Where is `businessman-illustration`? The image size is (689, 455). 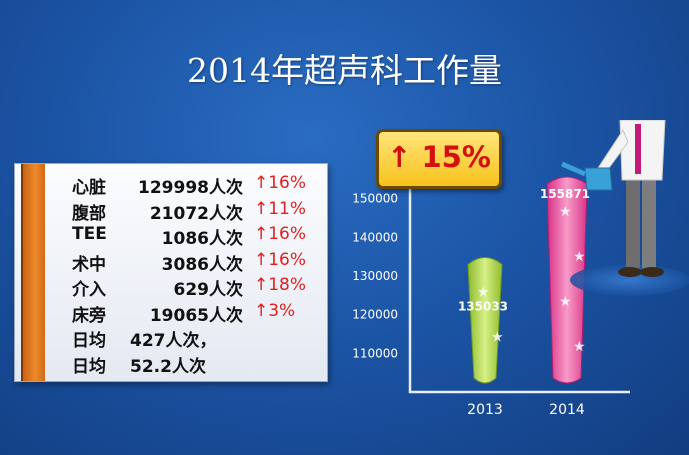
businessman-illustration is located at coordinates (625, 208).